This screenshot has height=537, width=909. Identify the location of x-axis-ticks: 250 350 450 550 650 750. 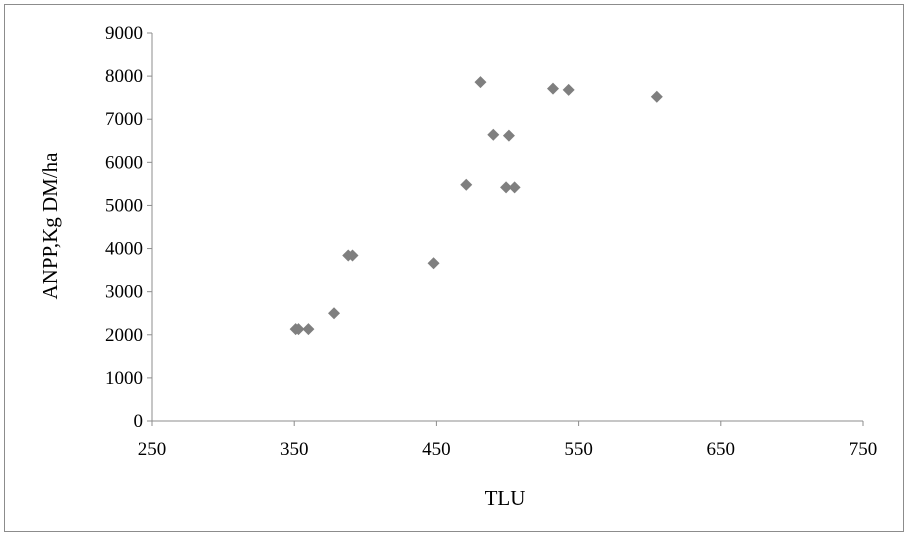
(508, 440).